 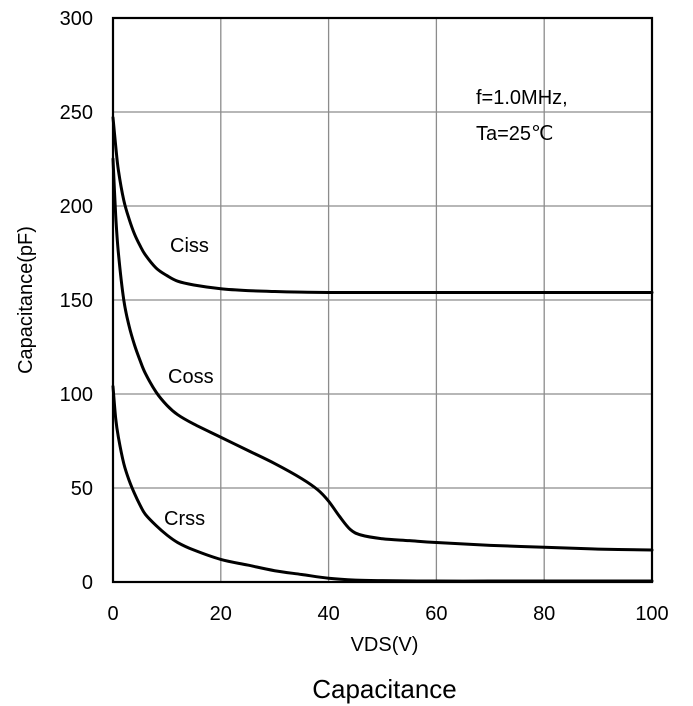 What do you see at coordinates (87, 583) in the screenshot?
I see `y-tick-label: 0` at bounding box center [87, 583].